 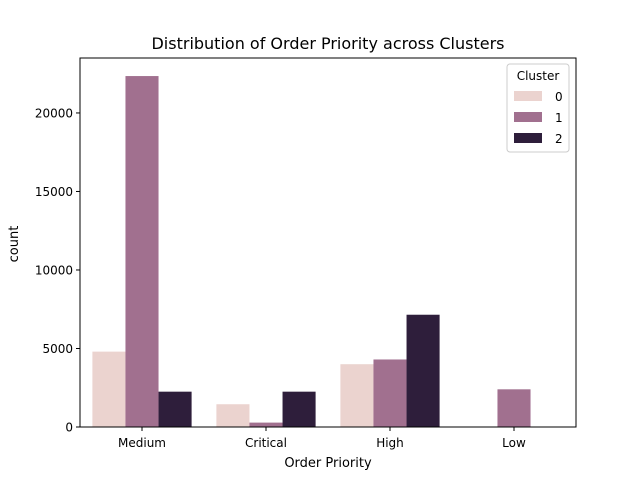 What do you see at coordinates (14, 244) in the screenshot?
I see `y-axis-label: count` at bounding box center [14, 244].